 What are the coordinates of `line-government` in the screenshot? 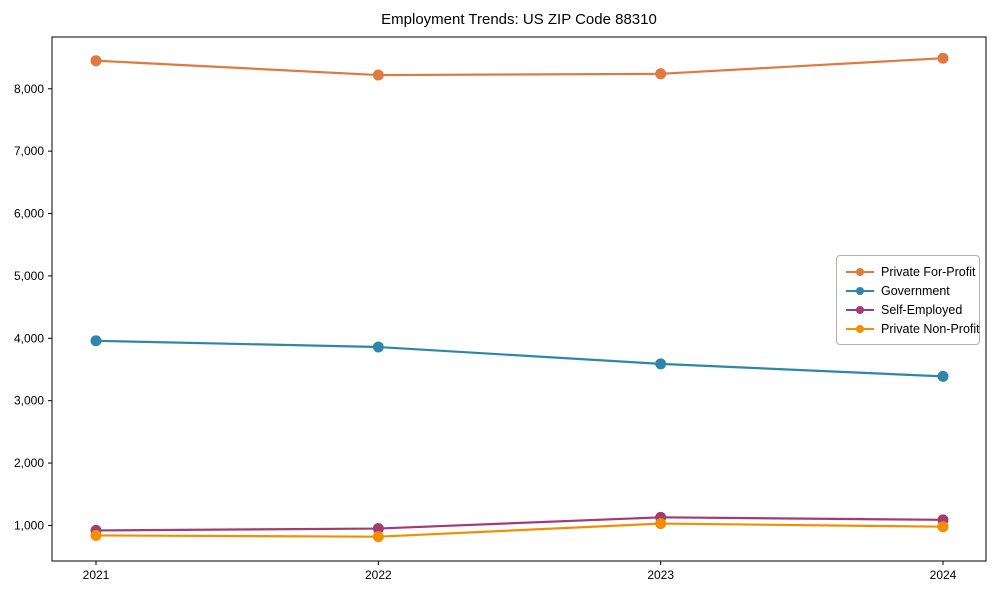 It's located at (519, 358).